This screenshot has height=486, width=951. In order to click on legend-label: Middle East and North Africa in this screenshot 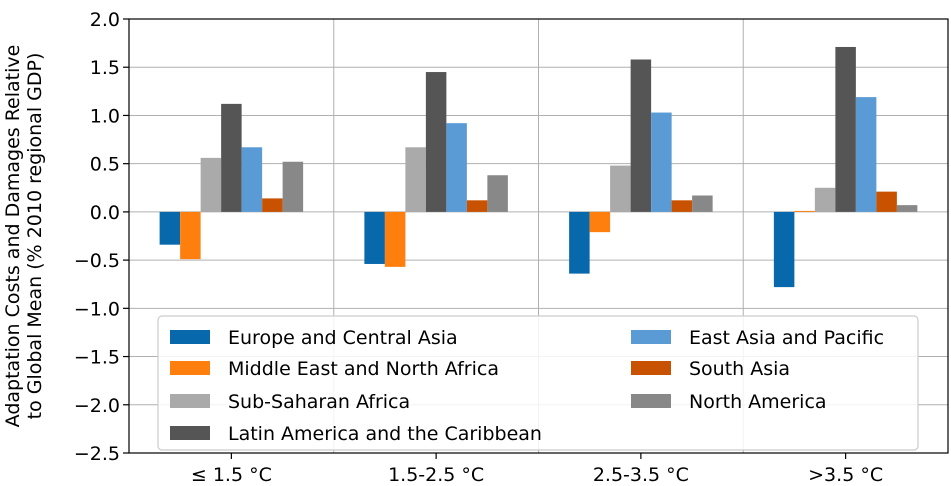, I will do `click(363, 369)`.